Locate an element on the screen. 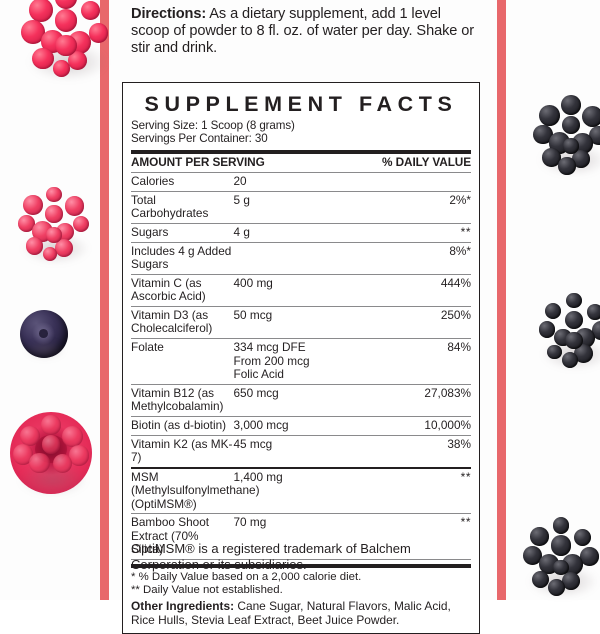 The image size is (600, 634). accent-stripe-right is located at coordinates (501, 300).